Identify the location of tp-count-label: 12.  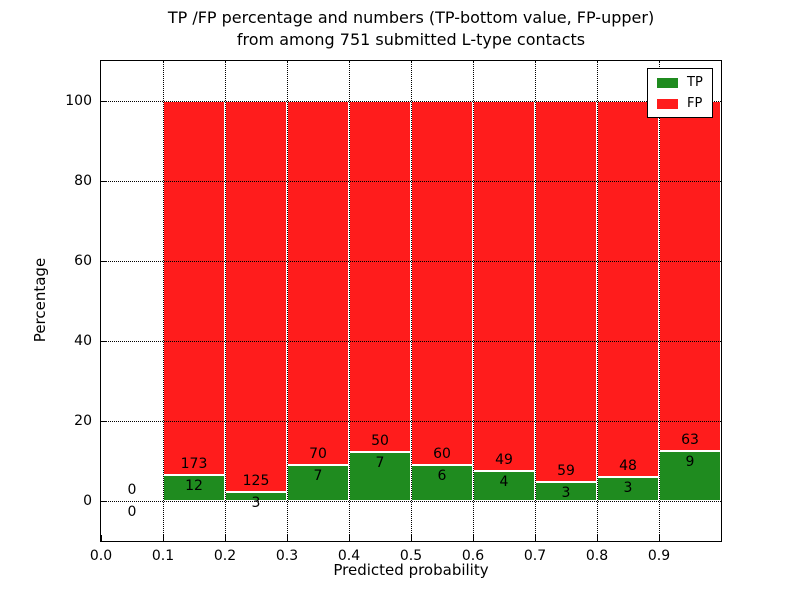
(194, 486).